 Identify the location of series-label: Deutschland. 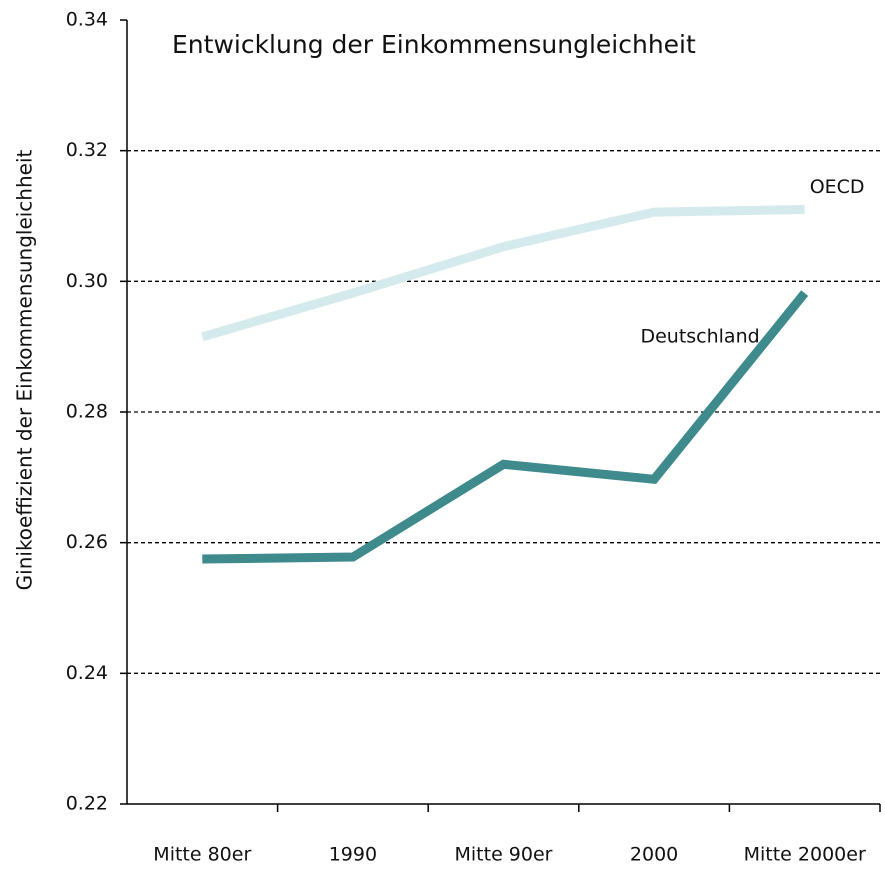
(699, 337).